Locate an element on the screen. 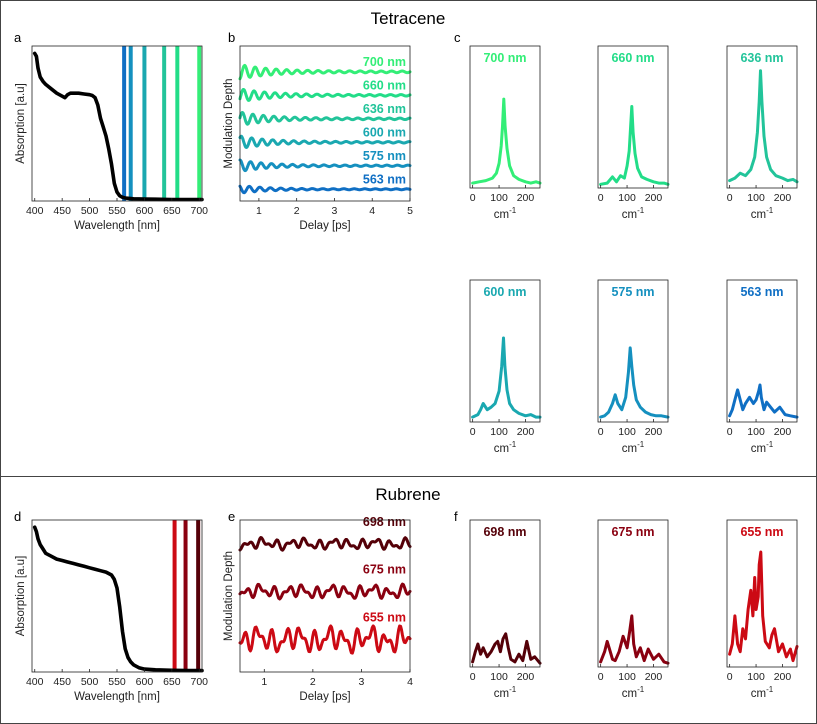 Image resolution: width=817 pixels, height=724 pixels. ylabel-b: Modulation Depth is located at coordinates (229, 123).